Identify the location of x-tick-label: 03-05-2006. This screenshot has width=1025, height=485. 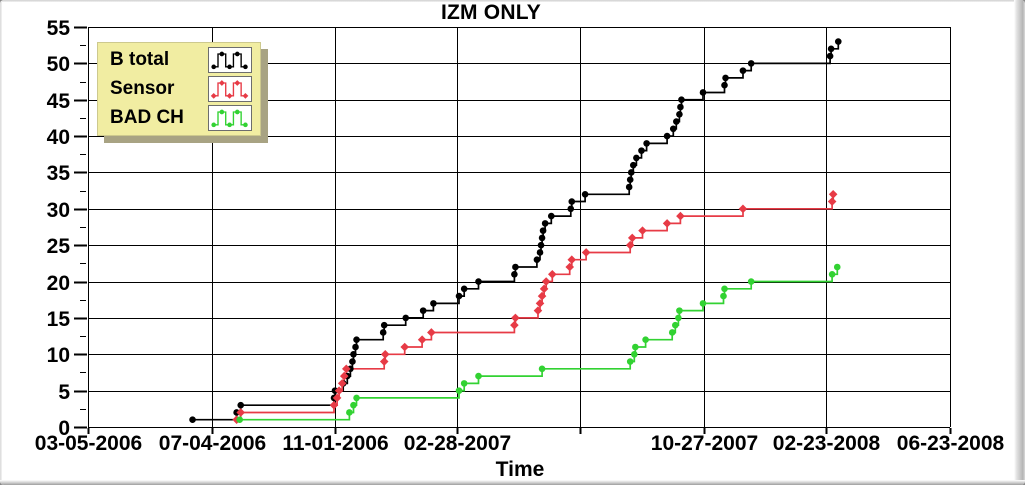
(88, 443).